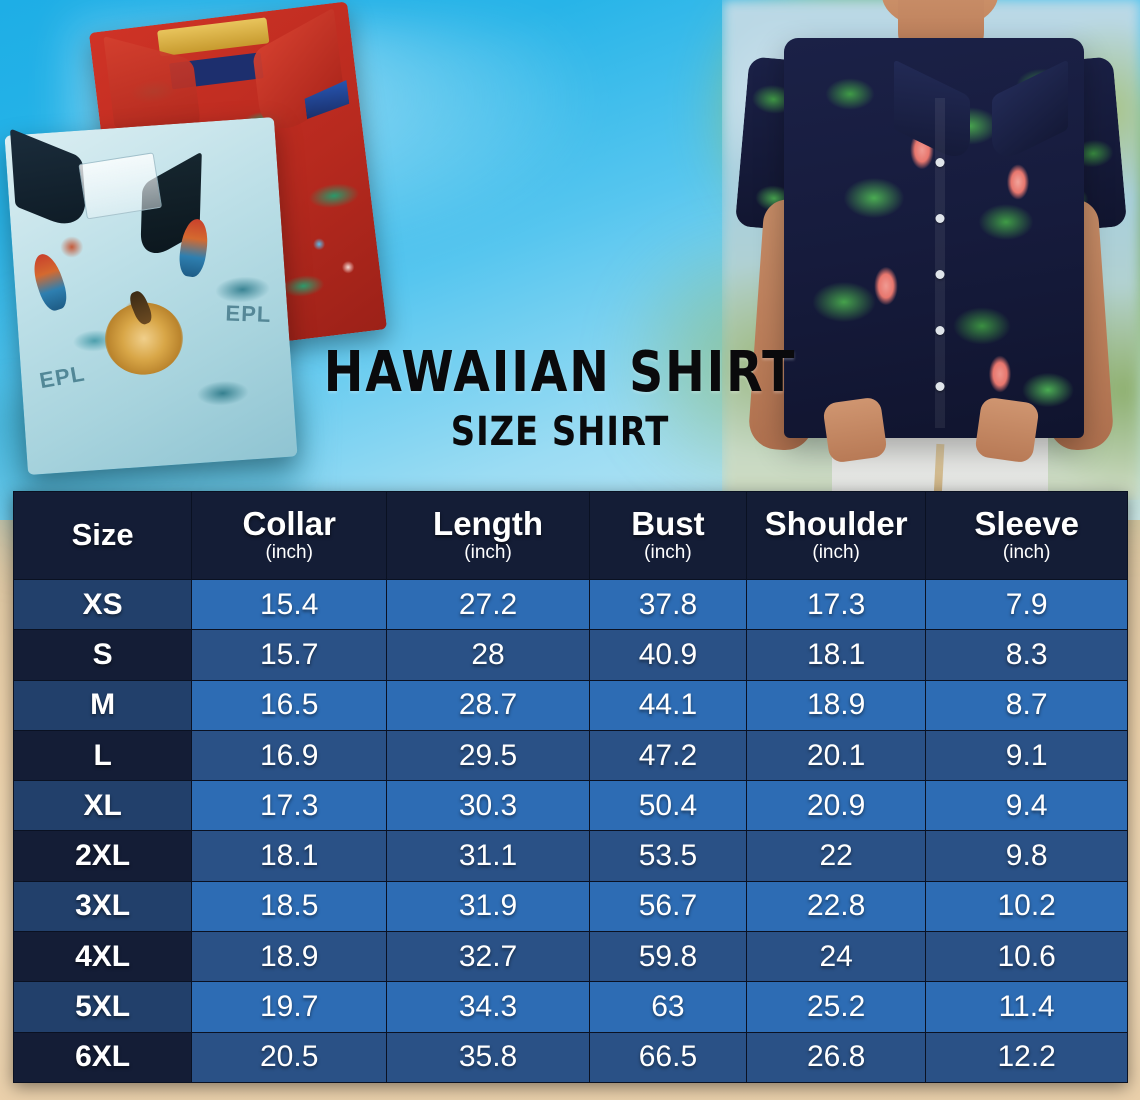  I want to click on cell-shoulder: 22.8, so click(836, 906).